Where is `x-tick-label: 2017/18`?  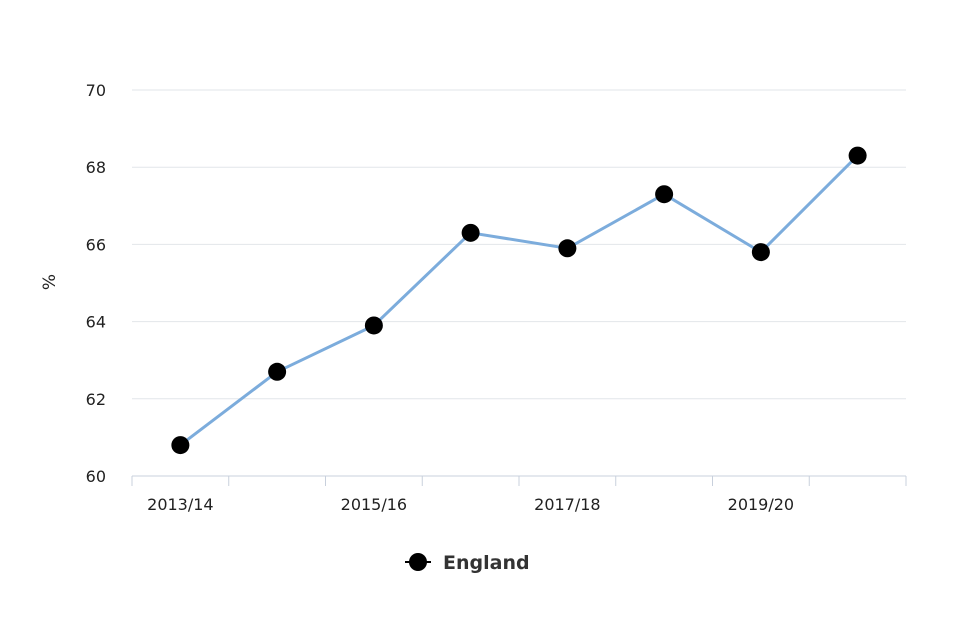 x-tick-label: 2017/18 is located at coordinates (567, 504).